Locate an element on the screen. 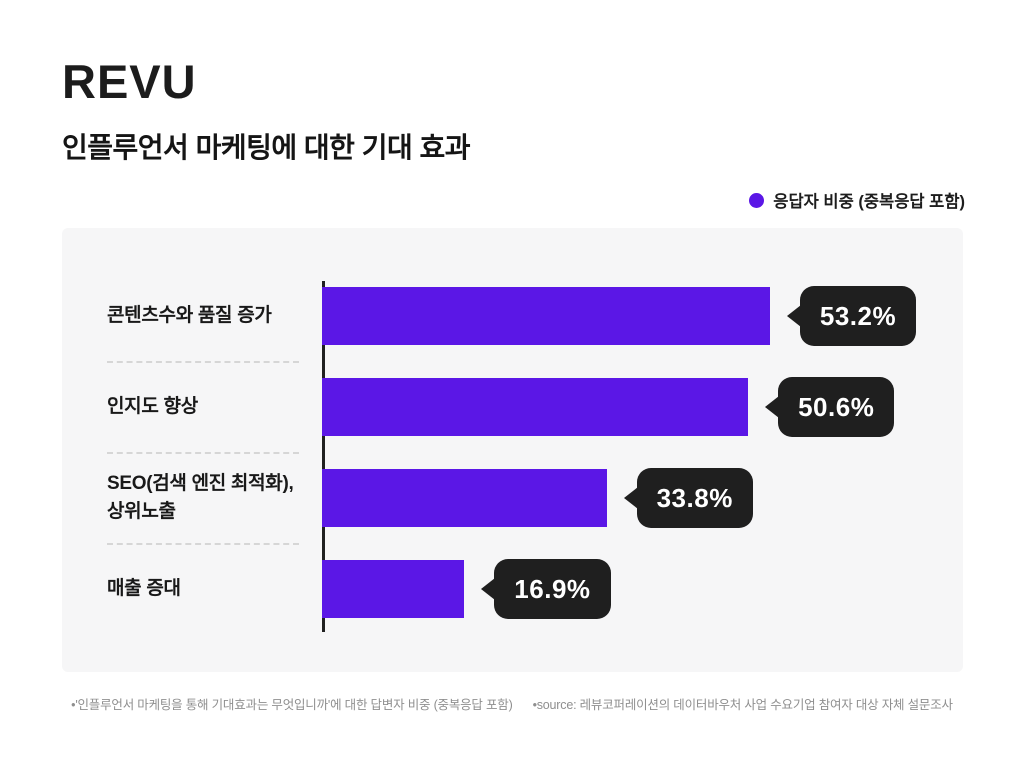 Image resolution: width=1024 pixels, height=759 pixels. value-callout: 53.2% is located at coordinates (851, 316).